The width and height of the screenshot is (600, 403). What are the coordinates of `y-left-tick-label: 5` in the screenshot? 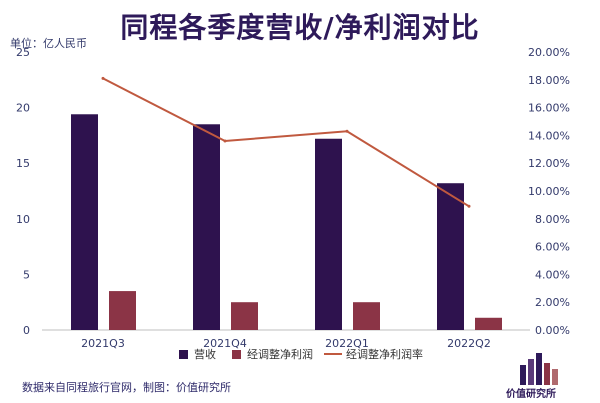 It's located at (26, 274).